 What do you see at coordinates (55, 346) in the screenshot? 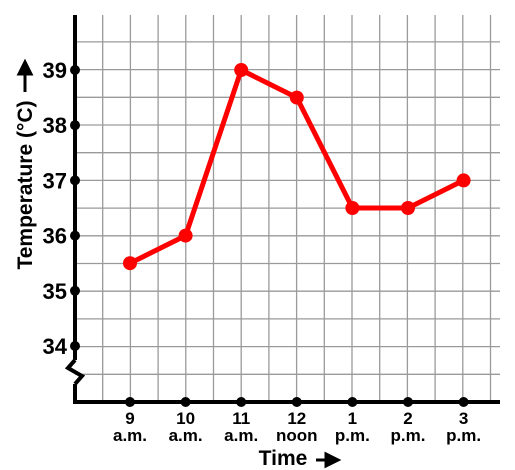
I see `y-tick-label: 34` at bounding box center [55, 346].